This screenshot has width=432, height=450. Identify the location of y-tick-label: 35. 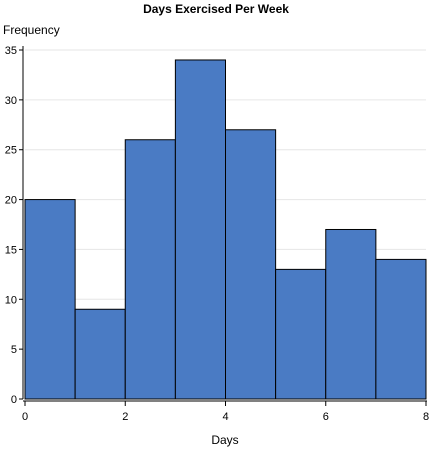
(11, 51).